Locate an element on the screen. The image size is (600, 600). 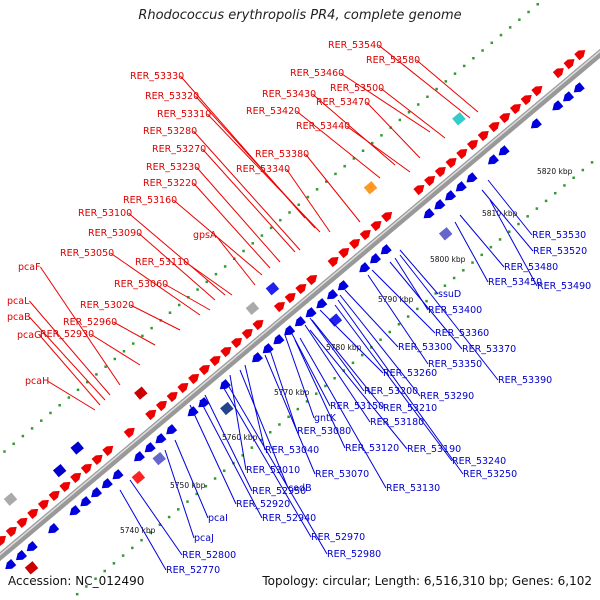
kbp-tick-label: 5780 kbp is located at coordinates (344, 347).